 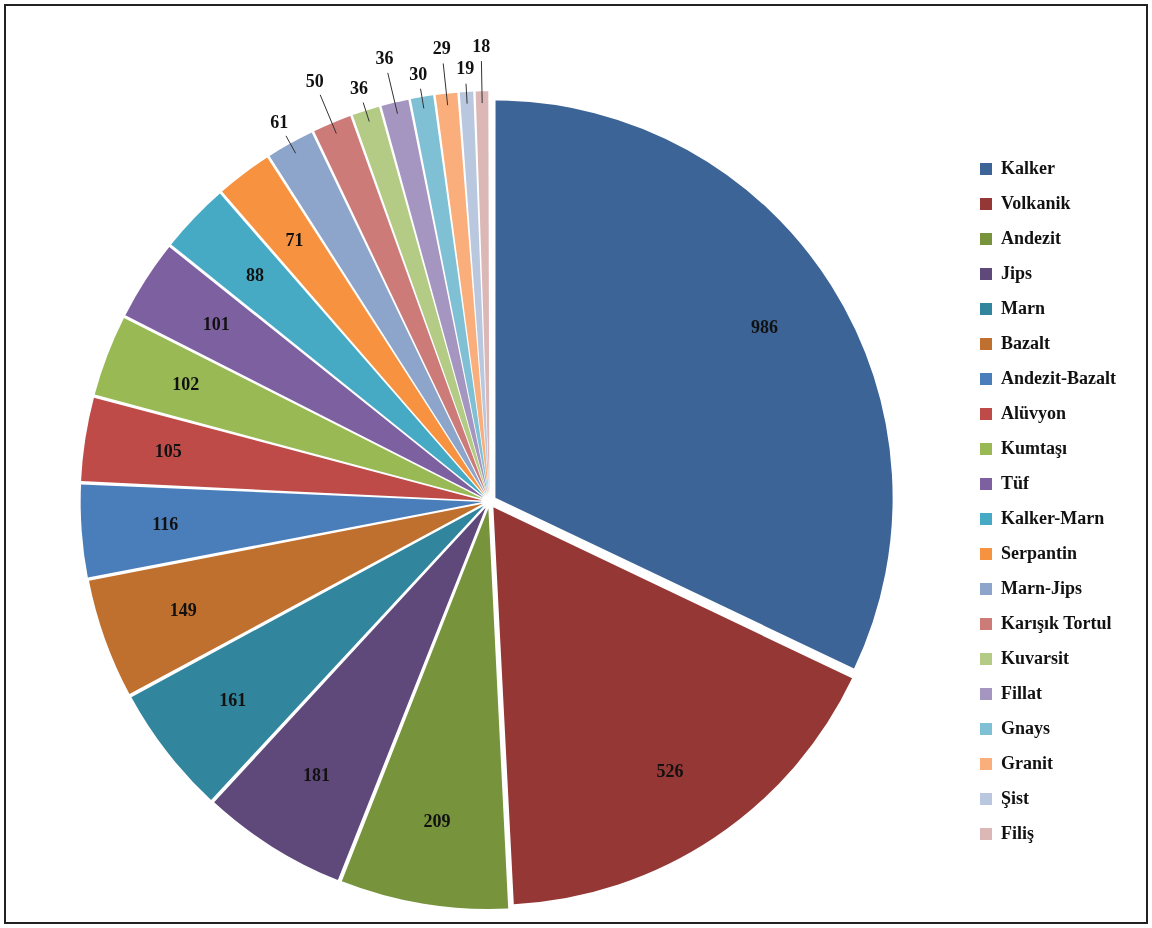 I want to click on data-label: 19, so click(x=465, y=68).